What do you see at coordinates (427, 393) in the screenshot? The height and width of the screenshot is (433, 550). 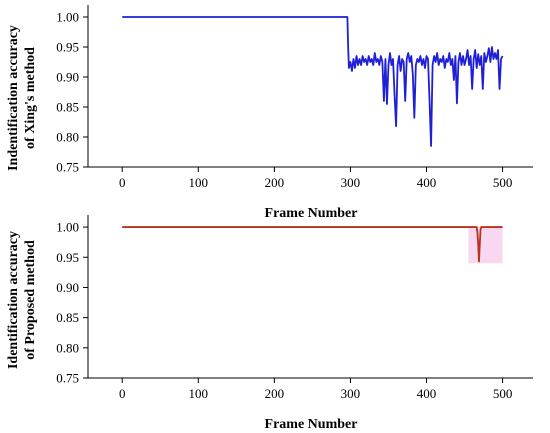 I see `proposed-x-tick-label: 400` at bounding box center [427, 393].